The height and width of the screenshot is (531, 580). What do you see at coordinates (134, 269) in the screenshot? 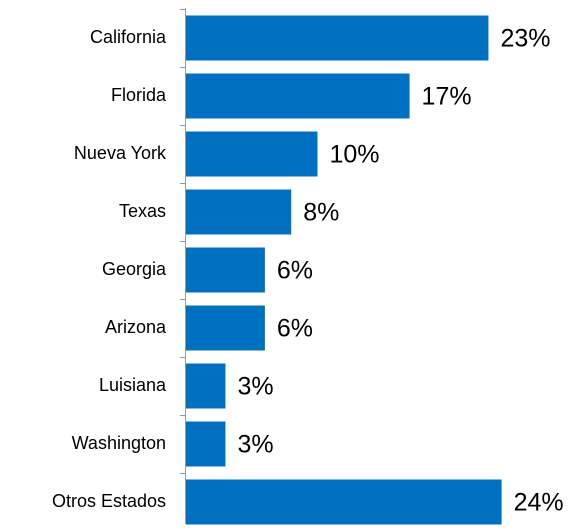
I see `category-label: Georgia` at bounding box center [134, 269].